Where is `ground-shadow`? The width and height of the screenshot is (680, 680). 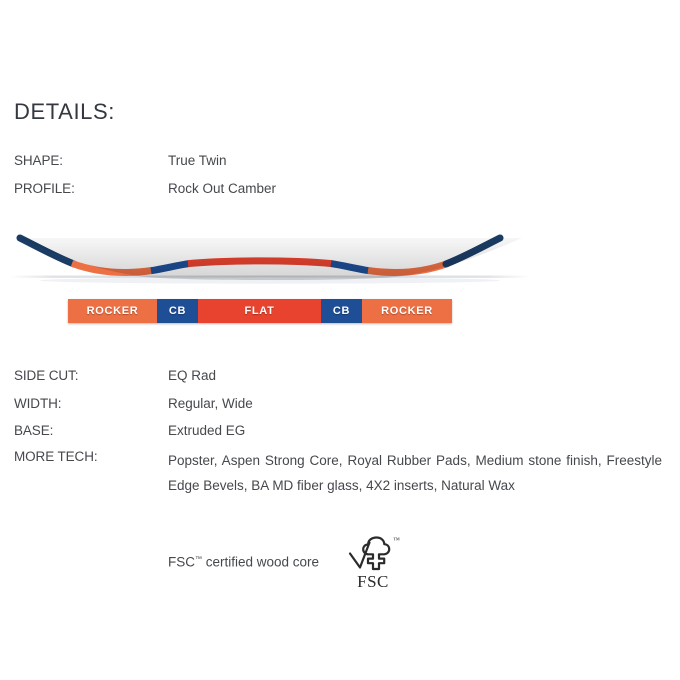 ground-shadow is located at coordinates (270, 280).